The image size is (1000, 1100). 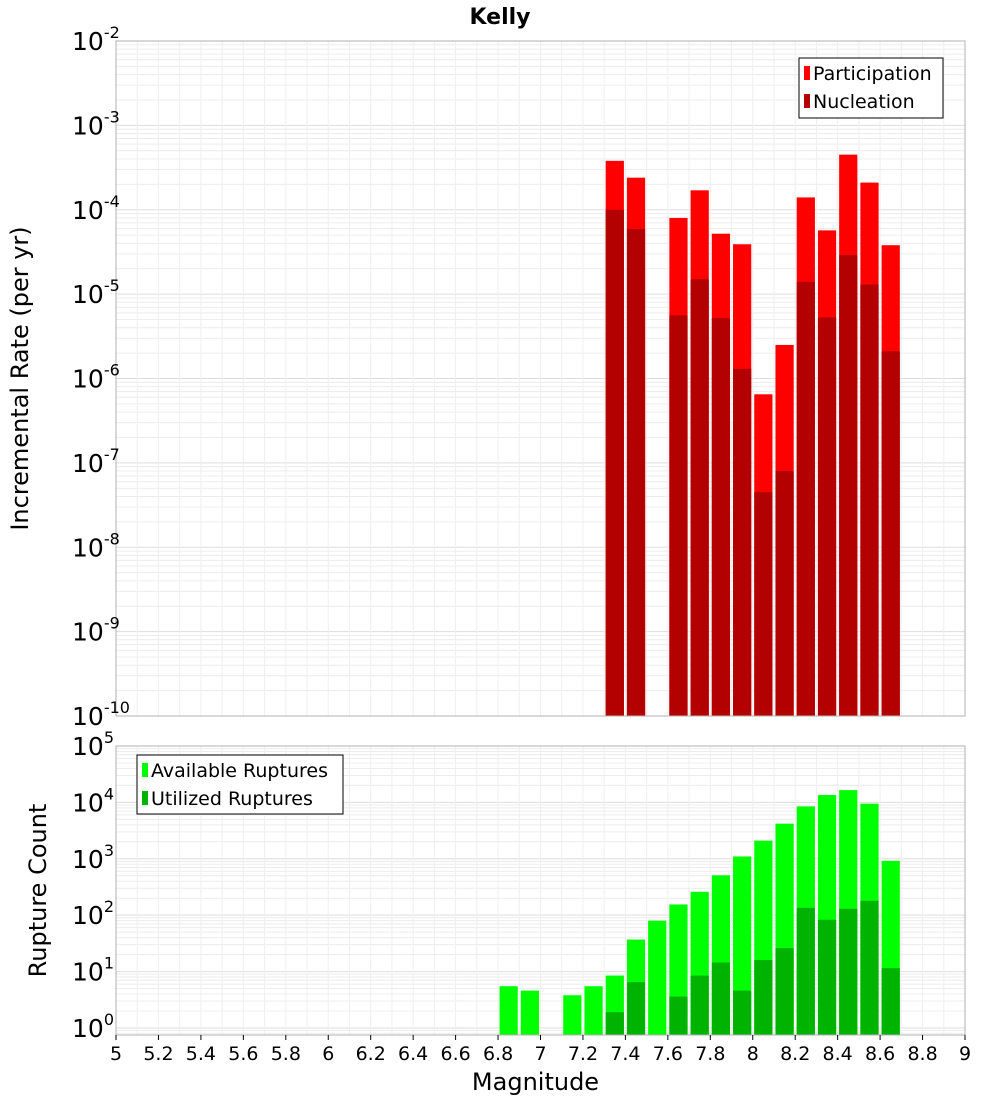 I want to click on y-tick-exponent: -2, so click(x=112, y=32).